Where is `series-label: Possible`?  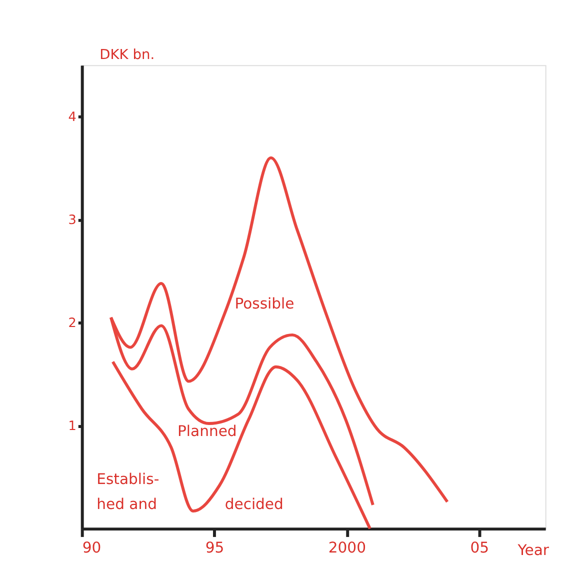 series-label: Possible is located at coordinates (264, 304).